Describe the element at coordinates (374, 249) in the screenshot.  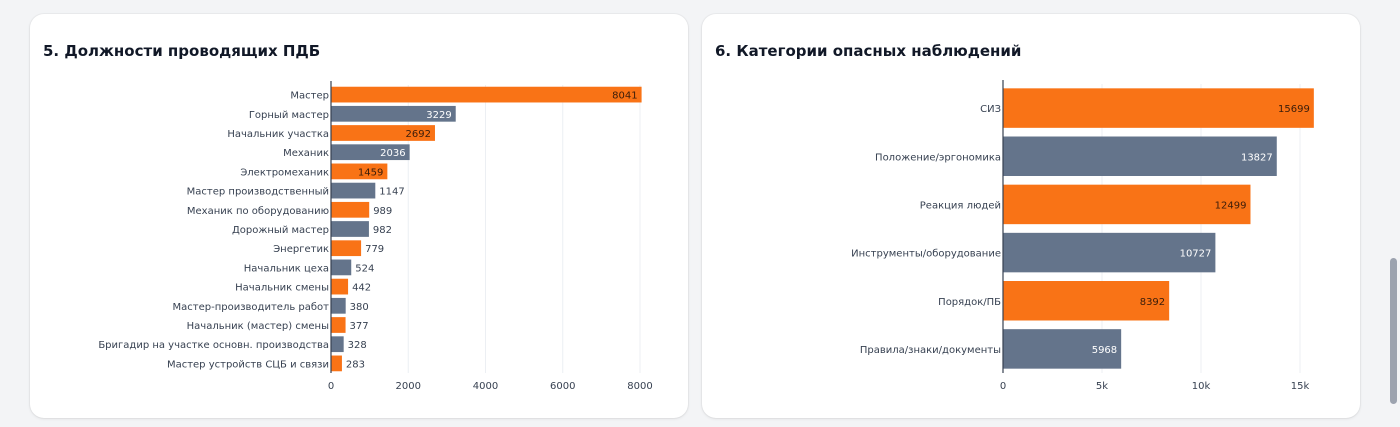
I see `data-label: 779` at that location.